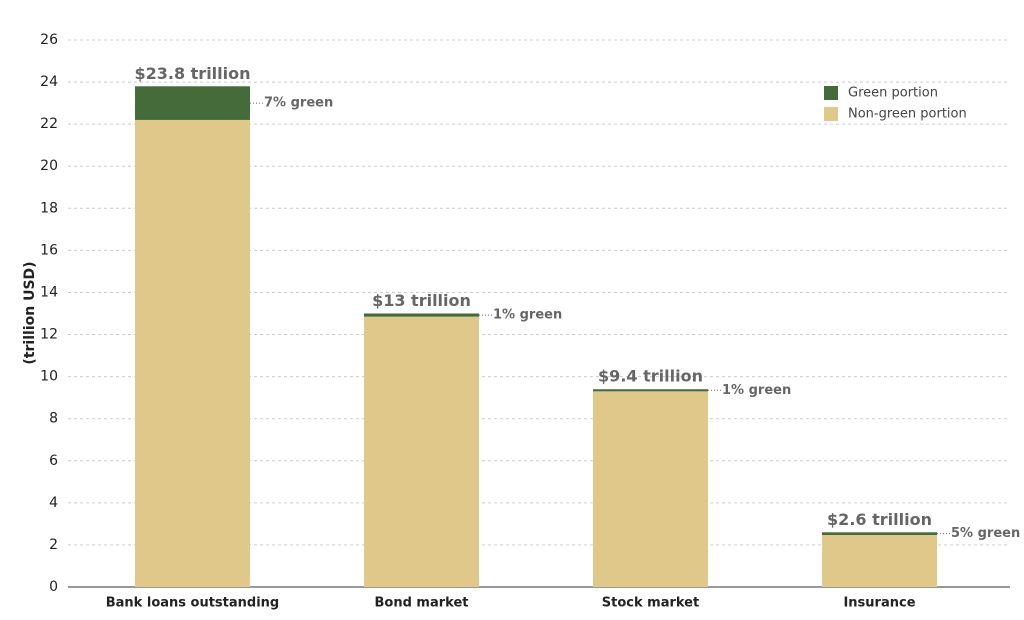 The height and width of the screenshot is (620, 1024). I want to click on y-tick-label: 4, so click(53, 503).